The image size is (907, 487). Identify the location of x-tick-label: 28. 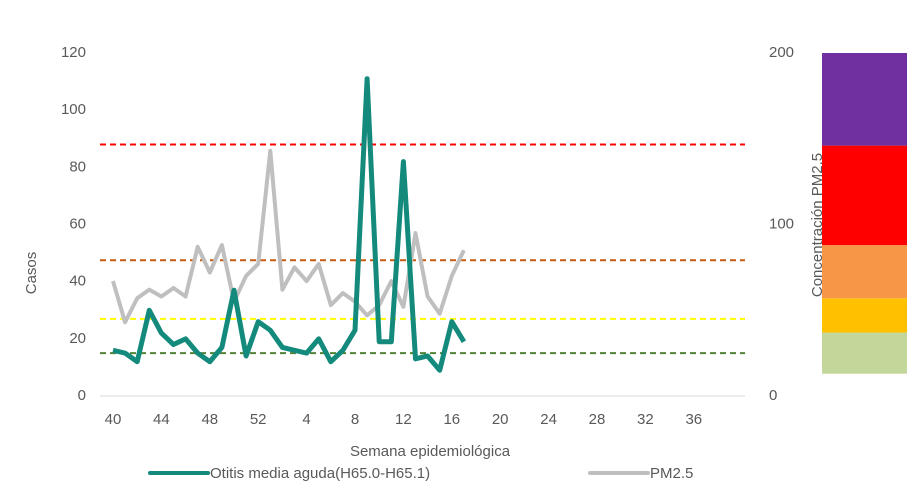
(597, 419).